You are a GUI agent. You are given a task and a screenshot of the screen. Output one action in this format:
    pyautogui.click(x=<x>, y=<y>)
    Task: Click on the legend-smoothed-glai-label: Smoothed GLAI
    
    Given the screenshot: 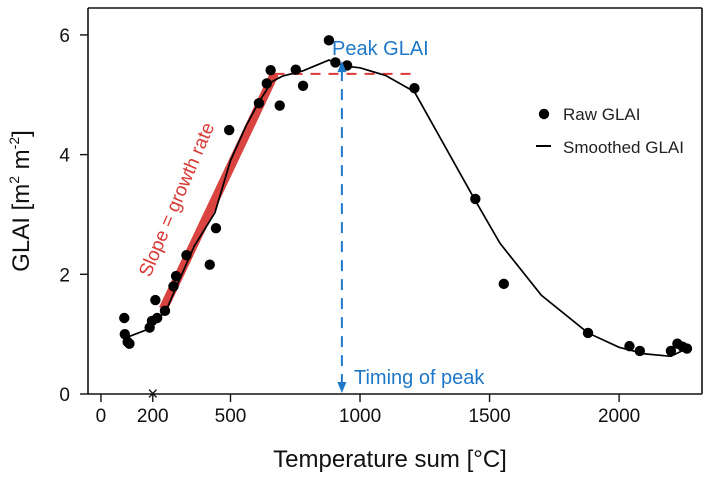 What is the action you would take?
    pyautogui.click(x=623, y=147)
    